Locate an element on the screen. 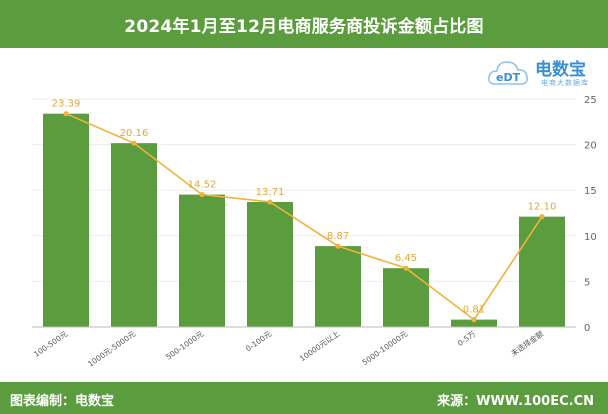 The width and height of the screenshot is (608, 414). x-tick-label: 5000-10000元 is located at coordinates (384, 348).